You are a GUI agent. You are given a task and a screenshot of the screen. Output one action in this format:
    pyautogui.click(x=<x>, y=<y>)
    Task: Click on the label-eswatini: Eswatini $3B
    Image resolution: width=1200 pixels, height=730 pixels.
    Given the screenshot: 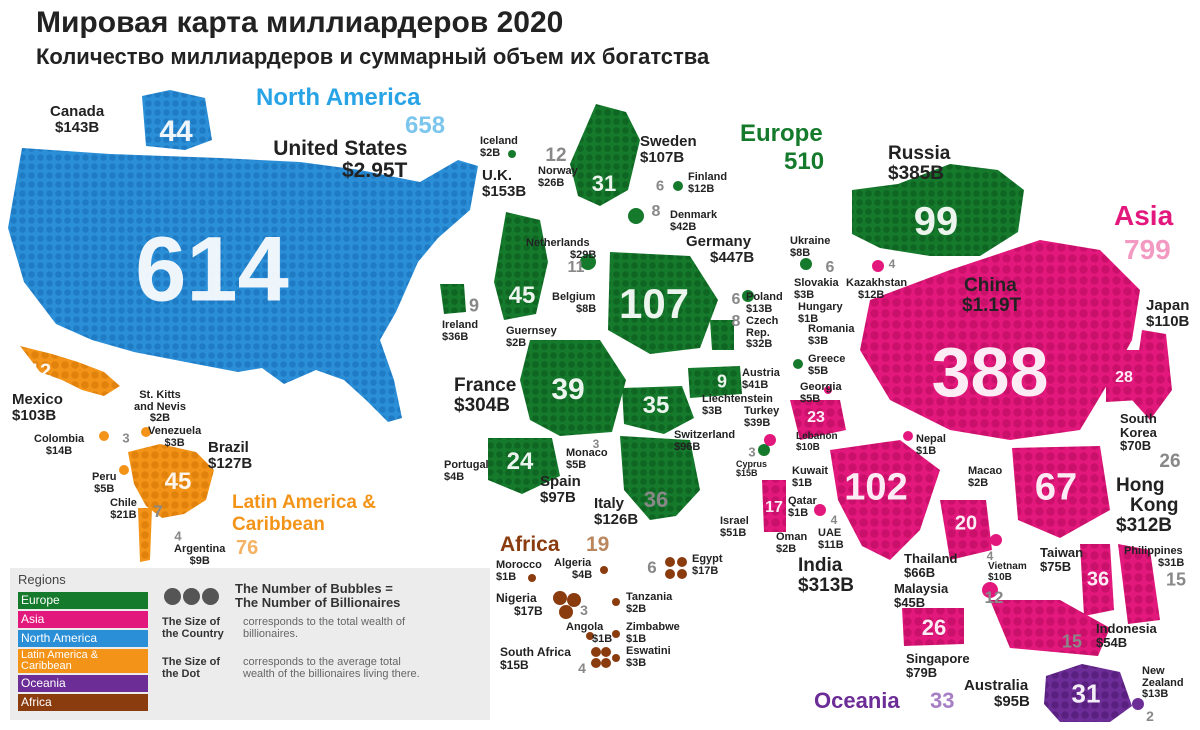 What is the action you would take?
    pyautogui.click(x=648, y=657)
    